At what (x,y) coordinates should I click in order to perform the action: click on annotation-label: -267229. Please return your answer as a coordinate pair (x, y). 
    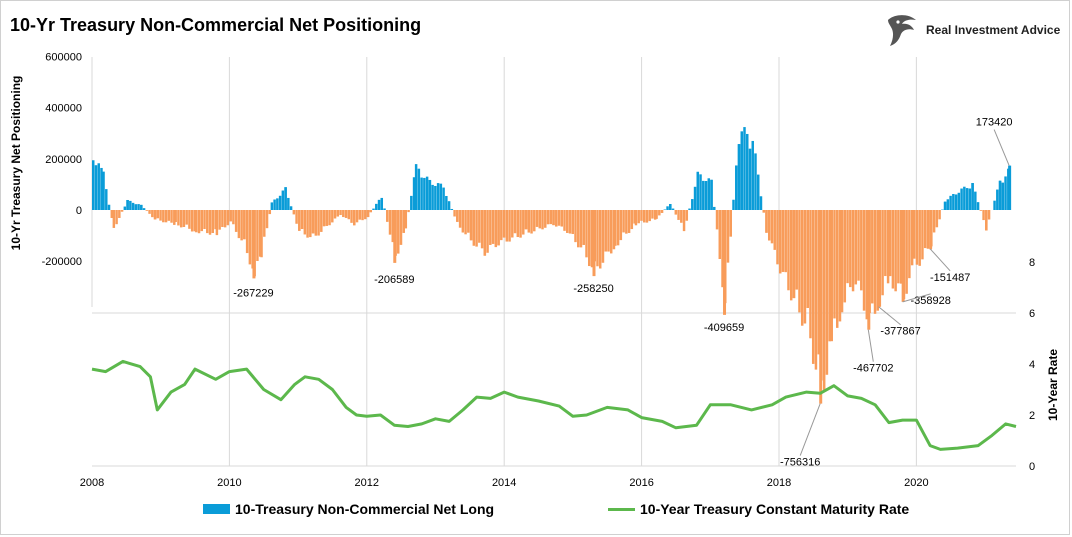
    Looking at the image, I should click on (253, 293).